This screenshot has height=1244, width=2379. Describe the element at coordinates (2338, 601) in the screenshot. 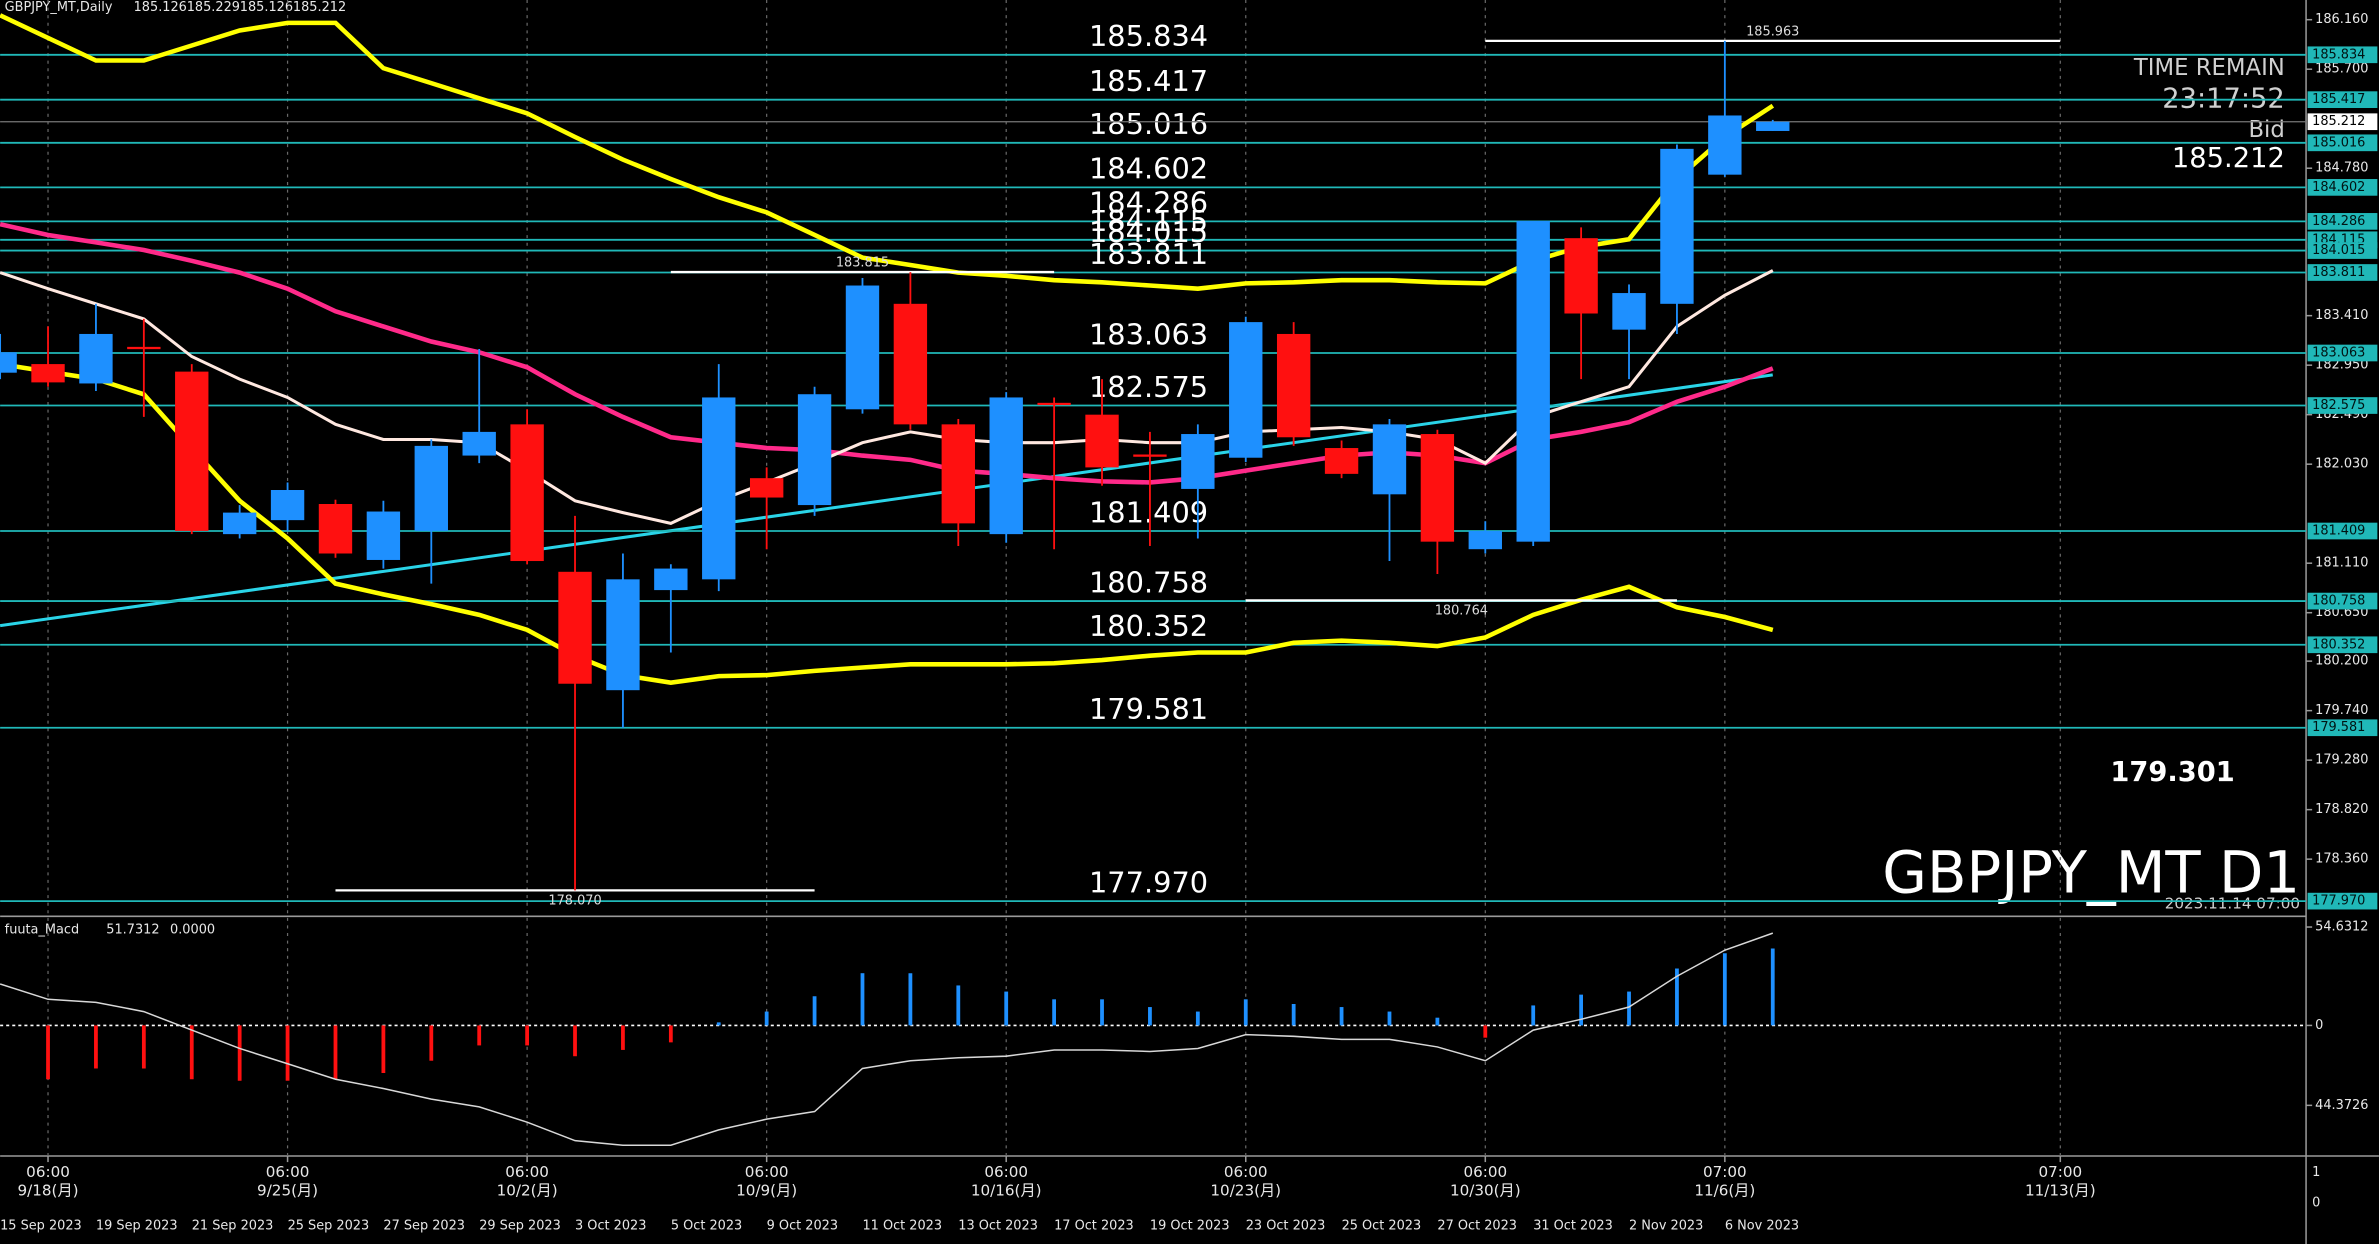

I see `level-axis-label: 180.758` at that location.